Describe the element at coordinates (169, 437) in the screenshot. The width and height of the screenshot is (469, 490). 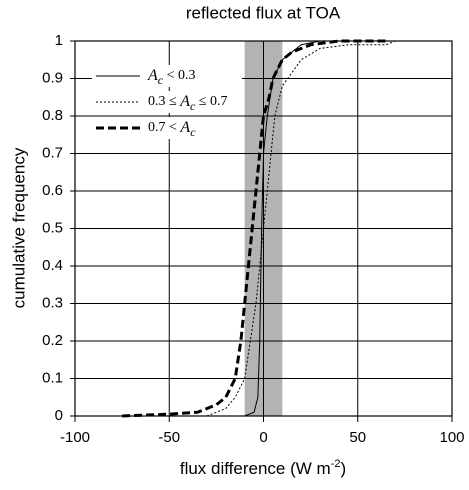
I see `x-tick-label: -50` at that location.